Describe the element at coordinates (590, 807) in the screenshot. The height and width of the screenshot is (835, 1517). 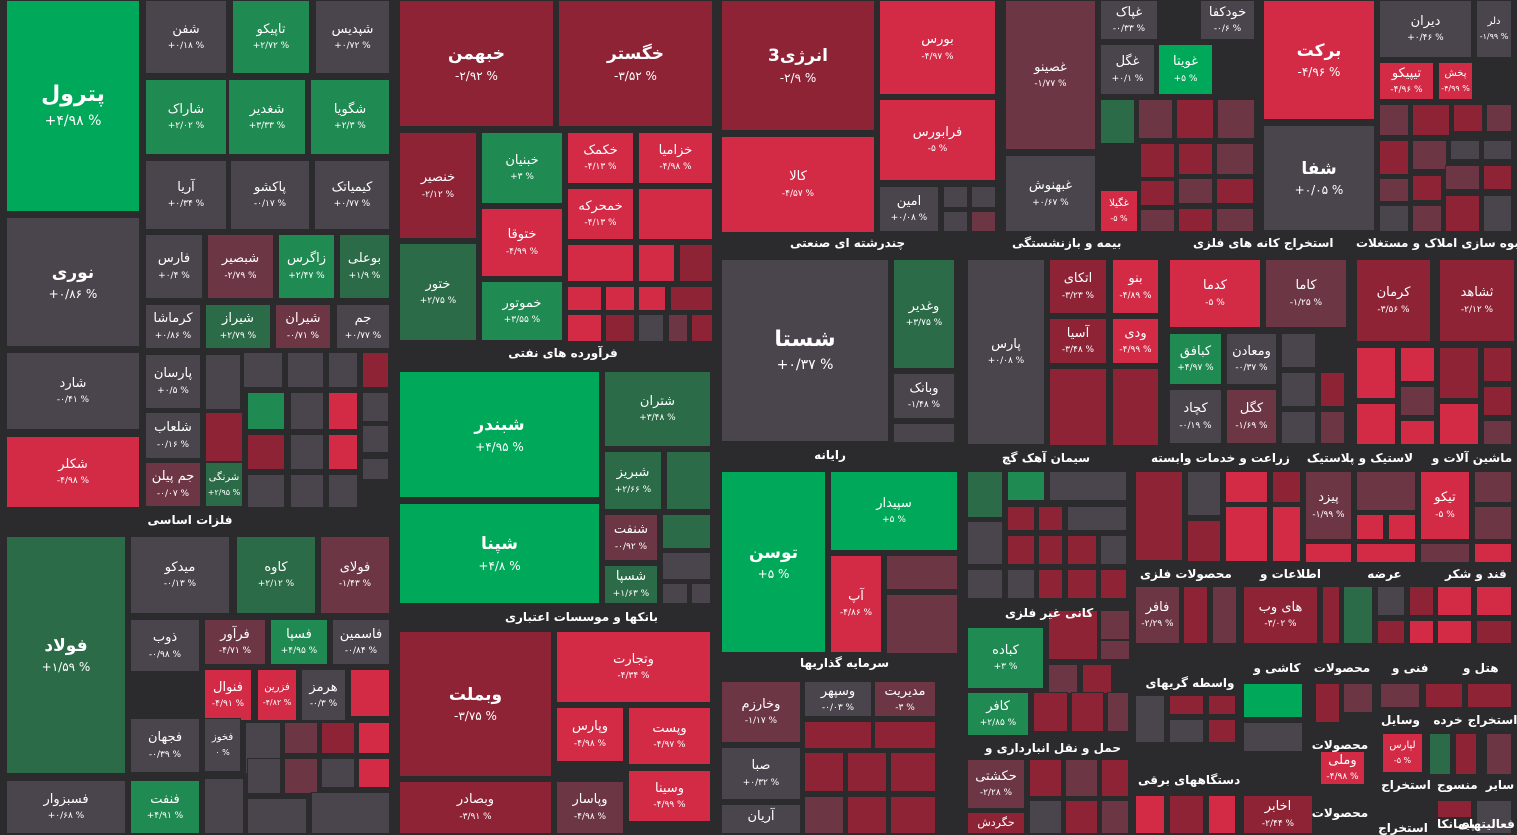
I see `stock-tile: وپاسار -۴/۹۸ %` at that location.